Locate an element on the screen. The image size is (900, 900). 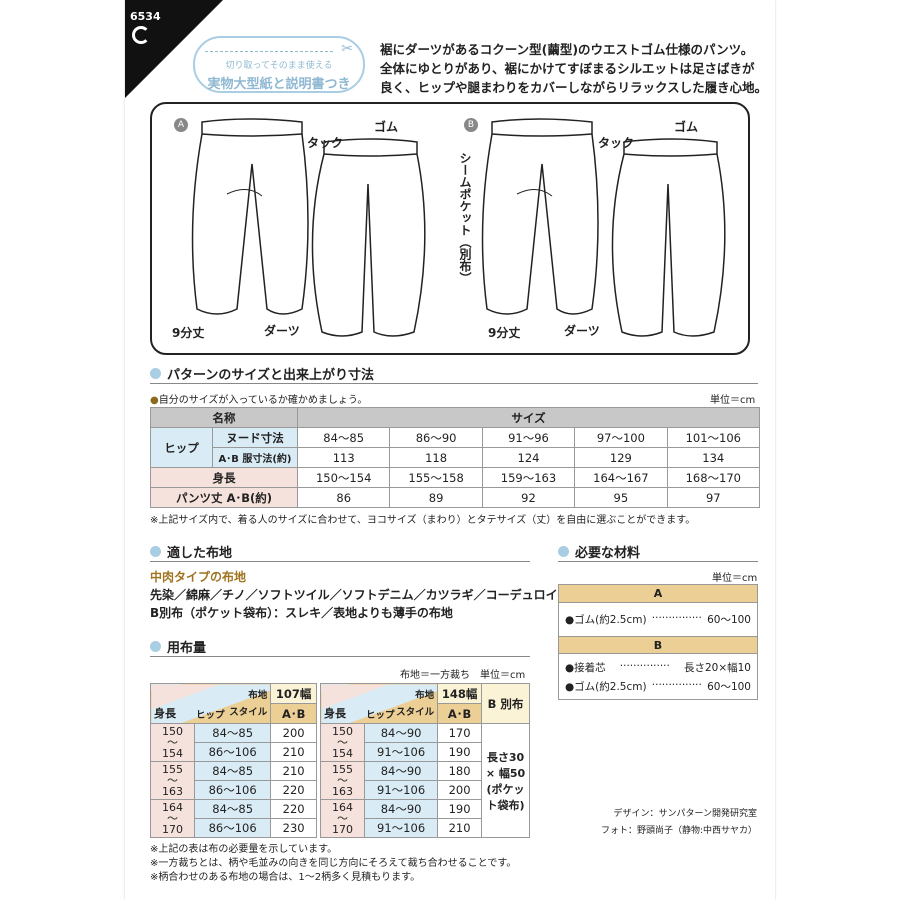
pattern-badge: ✂ 切り取ってそのまま使える 実物大型紙と説明書つき is located at coordinates (279, 64).